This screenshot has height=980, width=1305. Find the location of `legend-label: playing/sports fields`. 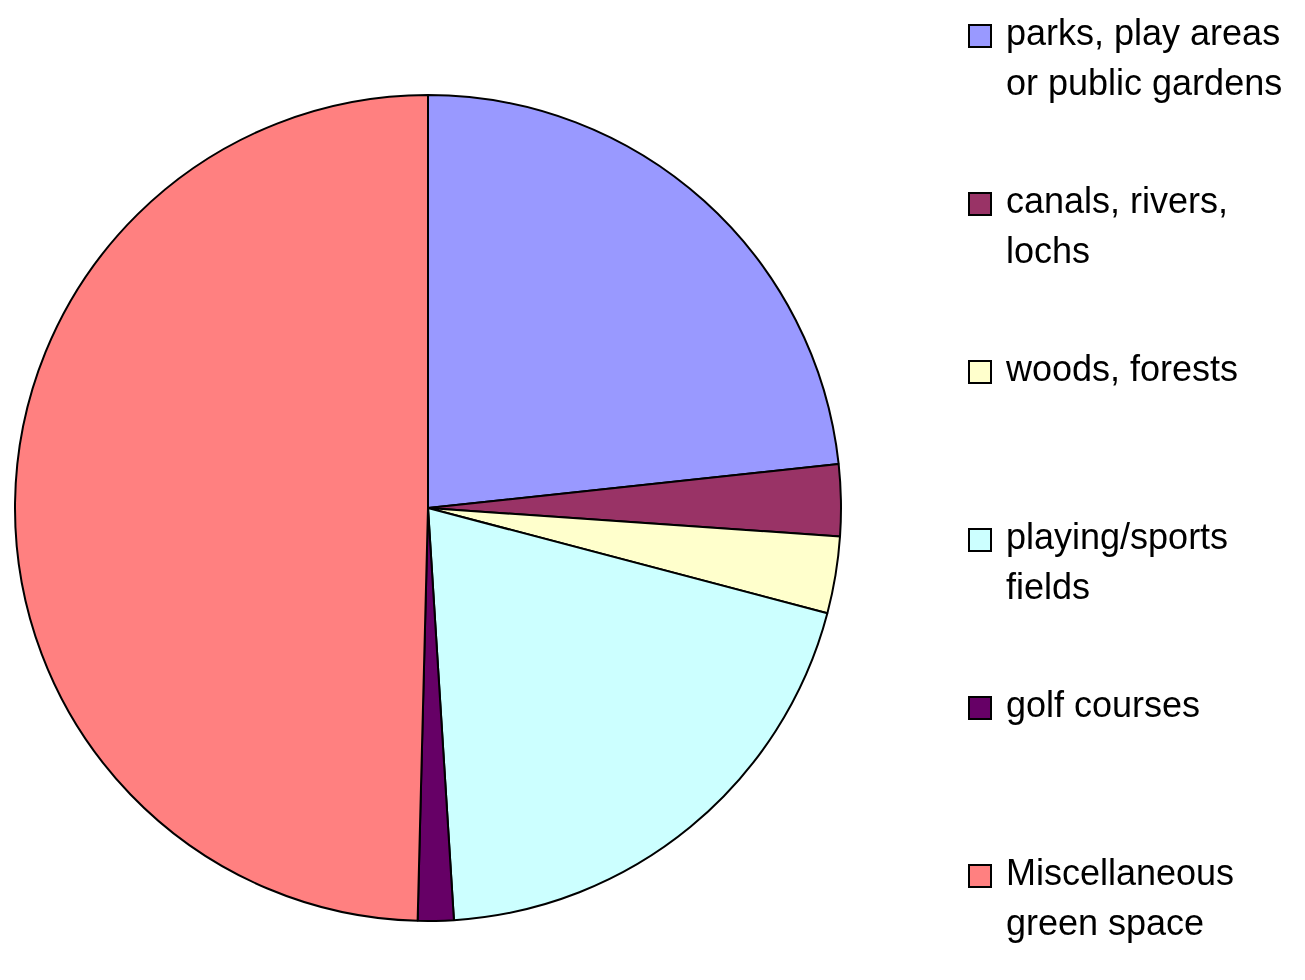

legend-label: playing/sports fields is located at coordinates (1118, 562).